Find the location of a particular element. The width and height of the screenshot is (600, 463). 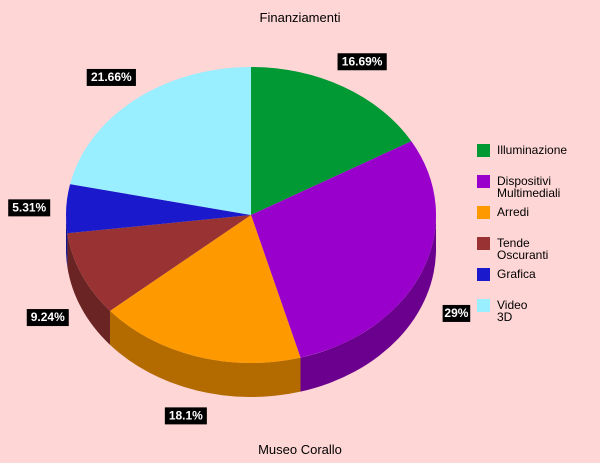

data-label-tende-oscuranti: 9.24% is located at coordinates (47, 318).